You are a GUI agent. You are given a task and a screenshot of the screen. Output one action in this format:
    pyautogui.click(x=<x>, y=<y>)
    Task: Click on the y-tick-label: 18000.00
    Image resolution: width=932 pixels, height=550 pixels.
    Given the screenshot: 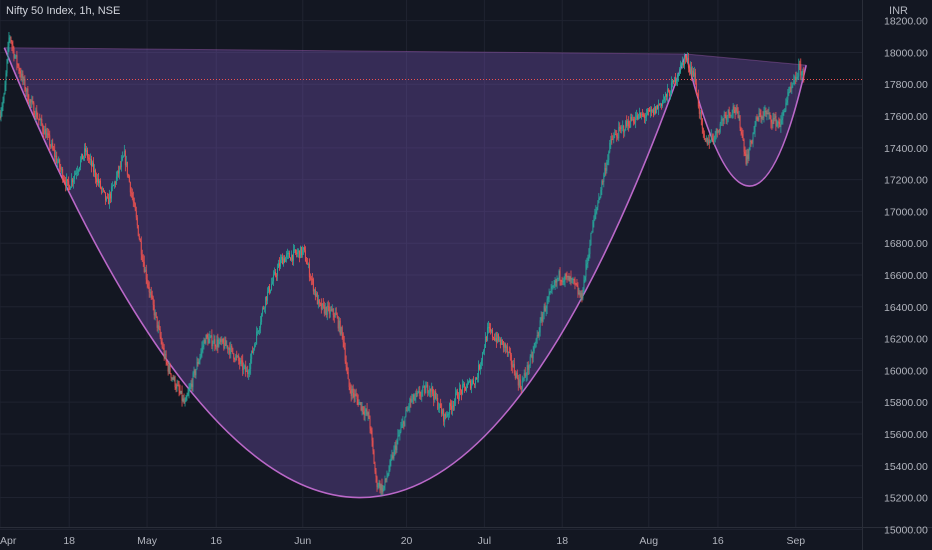 What is the action you would take?
    pyautogui.click(x=906, y=53)
    